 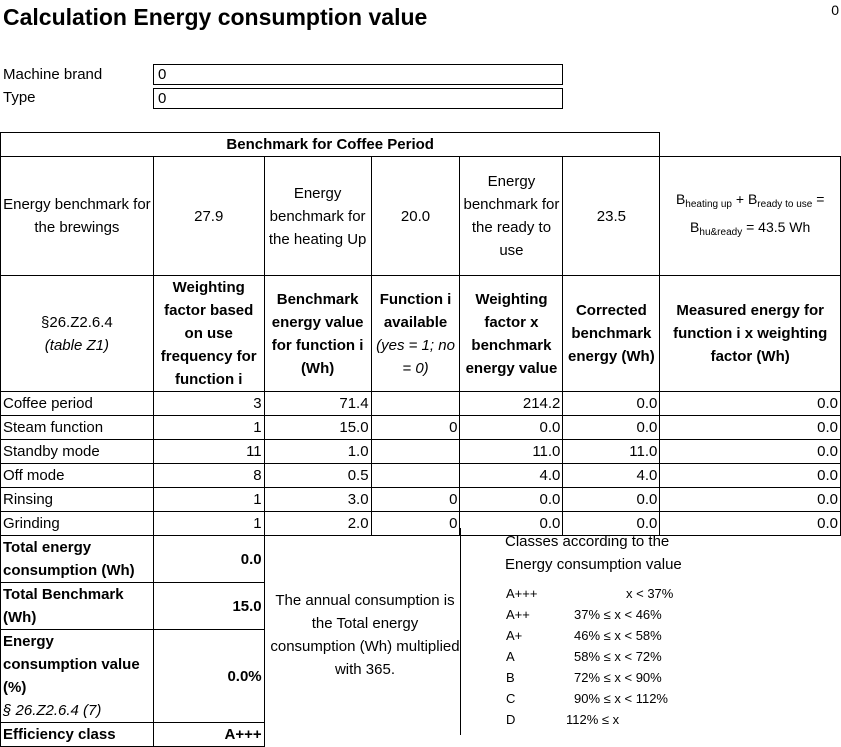 I want to click on class-label: D, so click(x=511, y=719).